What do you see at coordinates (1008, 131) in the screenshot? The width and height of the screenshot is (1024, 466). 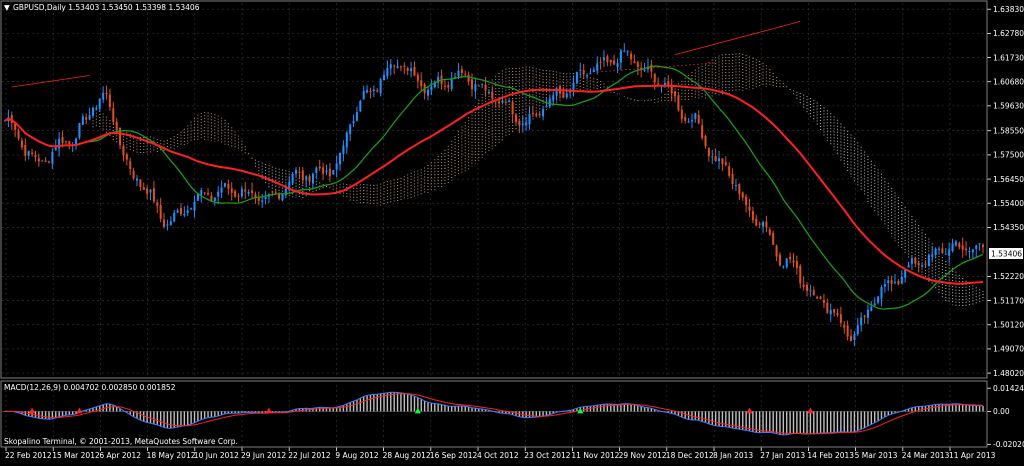 I see `y-tick-label: 1.58550` at bounding box center [1008, 131].